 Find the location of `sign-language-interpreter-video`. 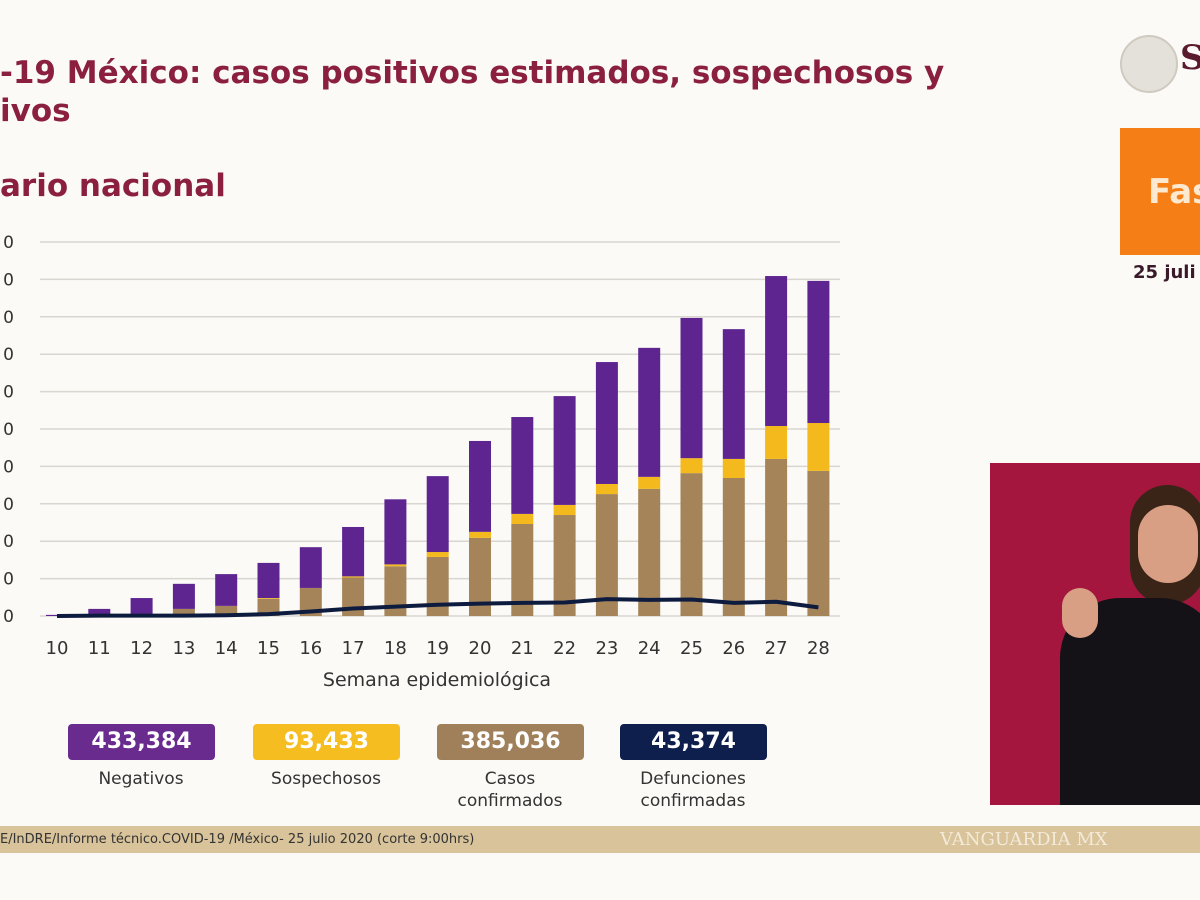

sign-language-interpreter-video is located at coordinates (1095, 634).